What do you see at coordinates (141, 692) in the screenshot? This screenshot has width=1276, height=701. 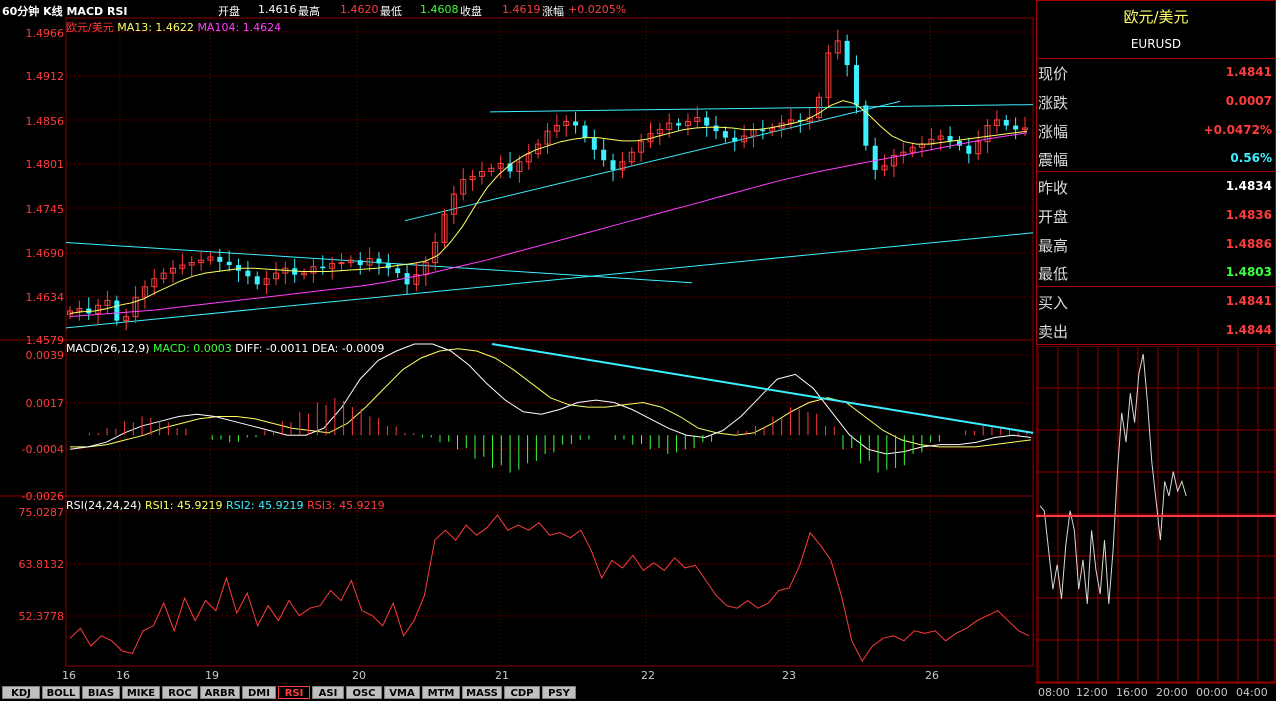 I see `tab-mike: MIKE` at bounding box center [141, 692].